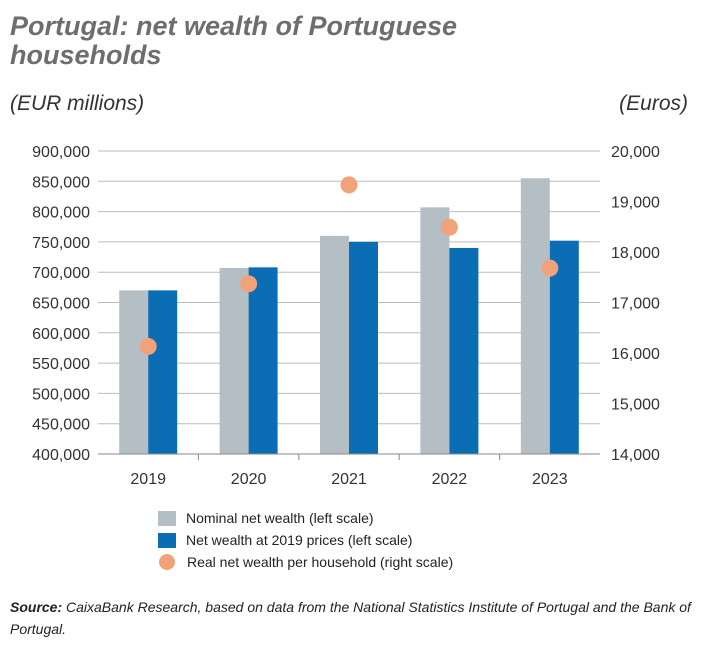  Describe the element at coordinates (61, 152) in the screenshot. I see `left-tick-label: 900,000` at that location.